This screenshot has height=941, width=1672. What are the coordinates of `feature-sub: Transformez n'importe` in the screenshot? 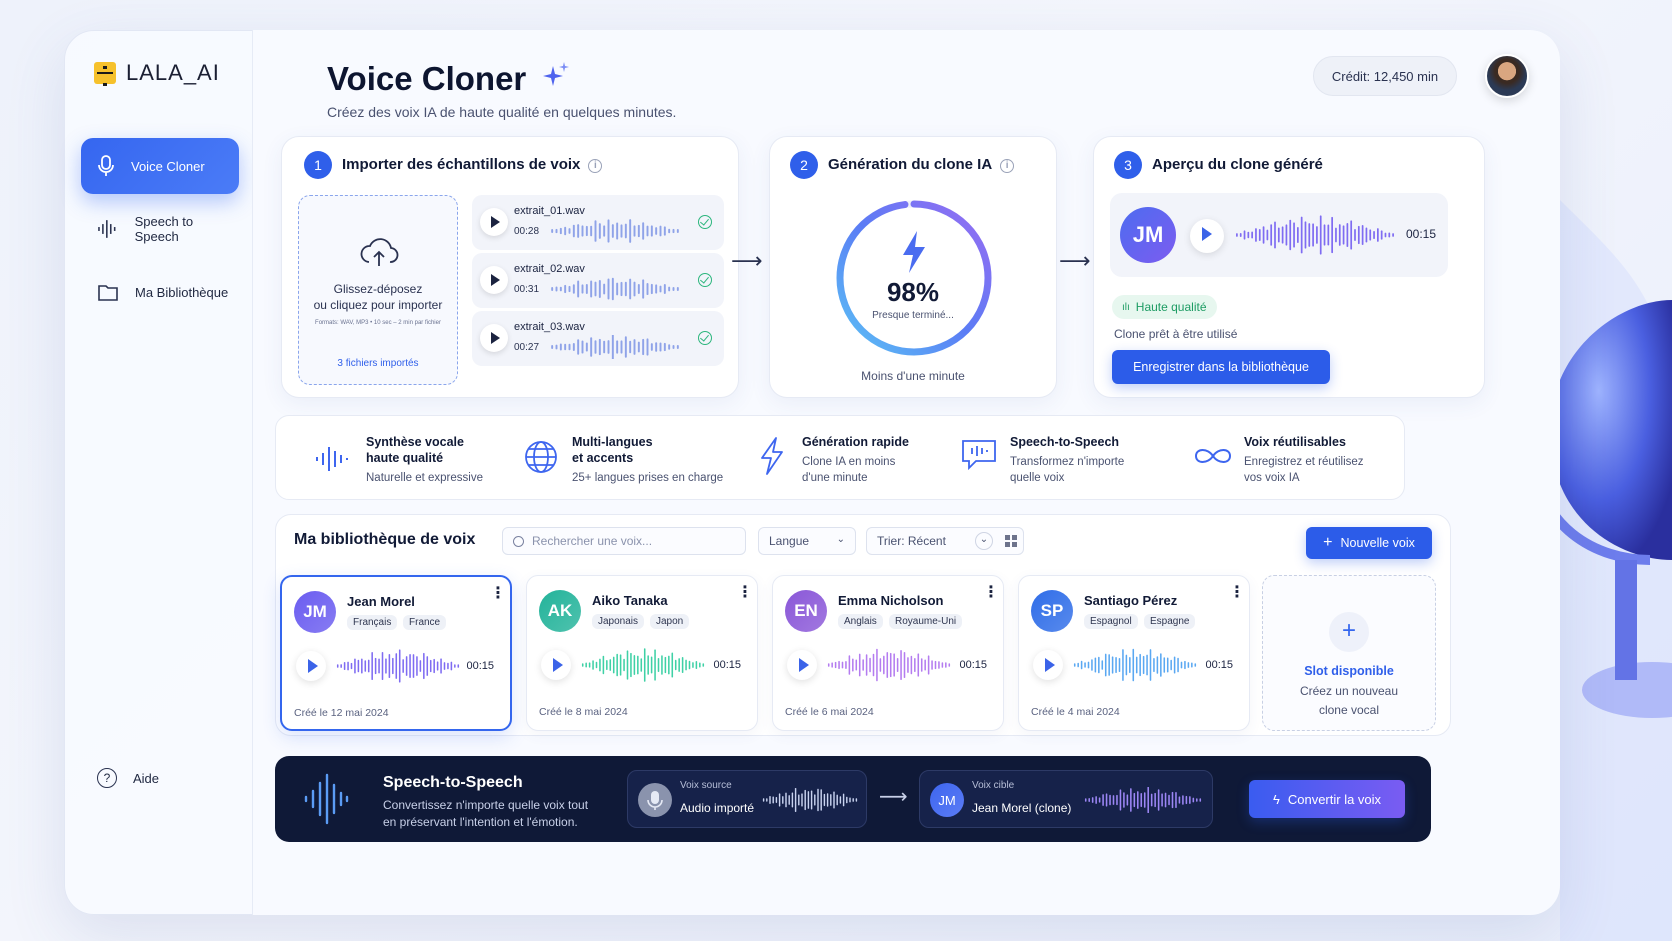 It's located at (1067, 462).